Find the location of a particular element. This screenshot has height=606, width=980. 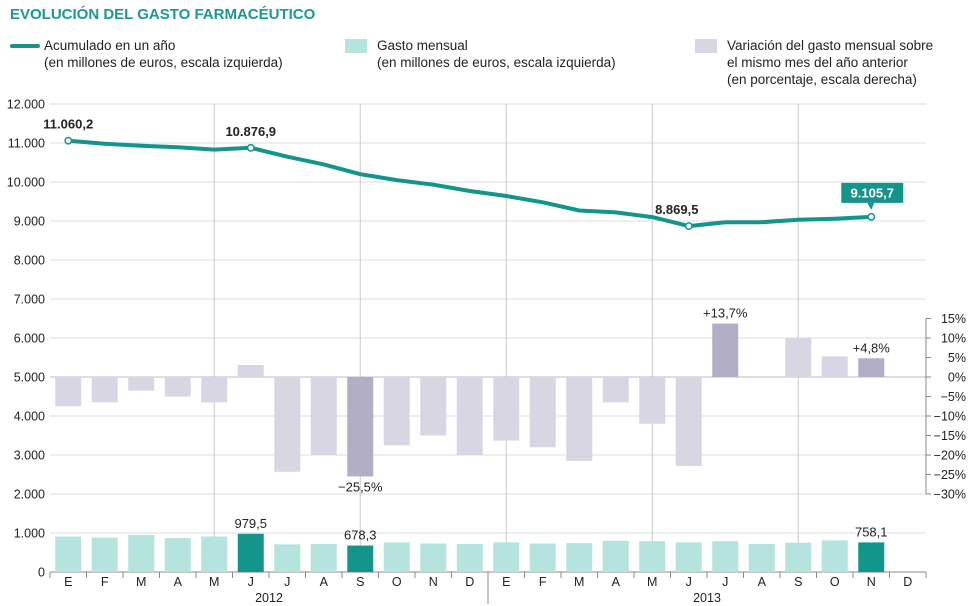

legend-label: el mismo mes del año anterior is located at coordinates (817, 62).